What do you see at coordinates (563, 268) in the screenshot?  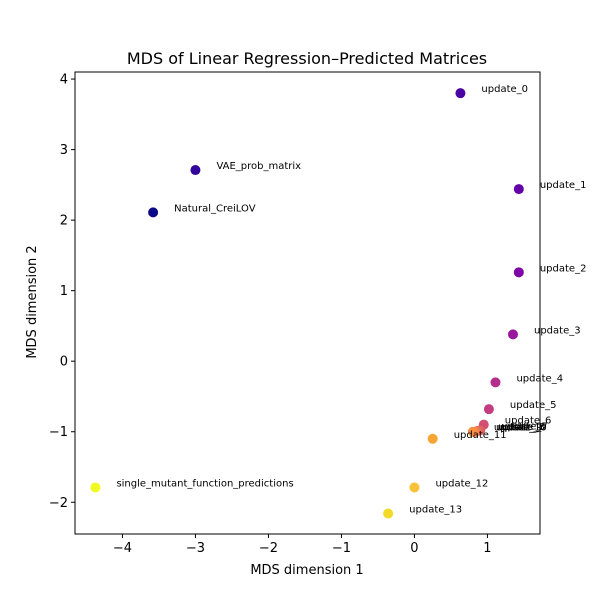 I see `point-label: update_2` at bounding box center [563, 268].